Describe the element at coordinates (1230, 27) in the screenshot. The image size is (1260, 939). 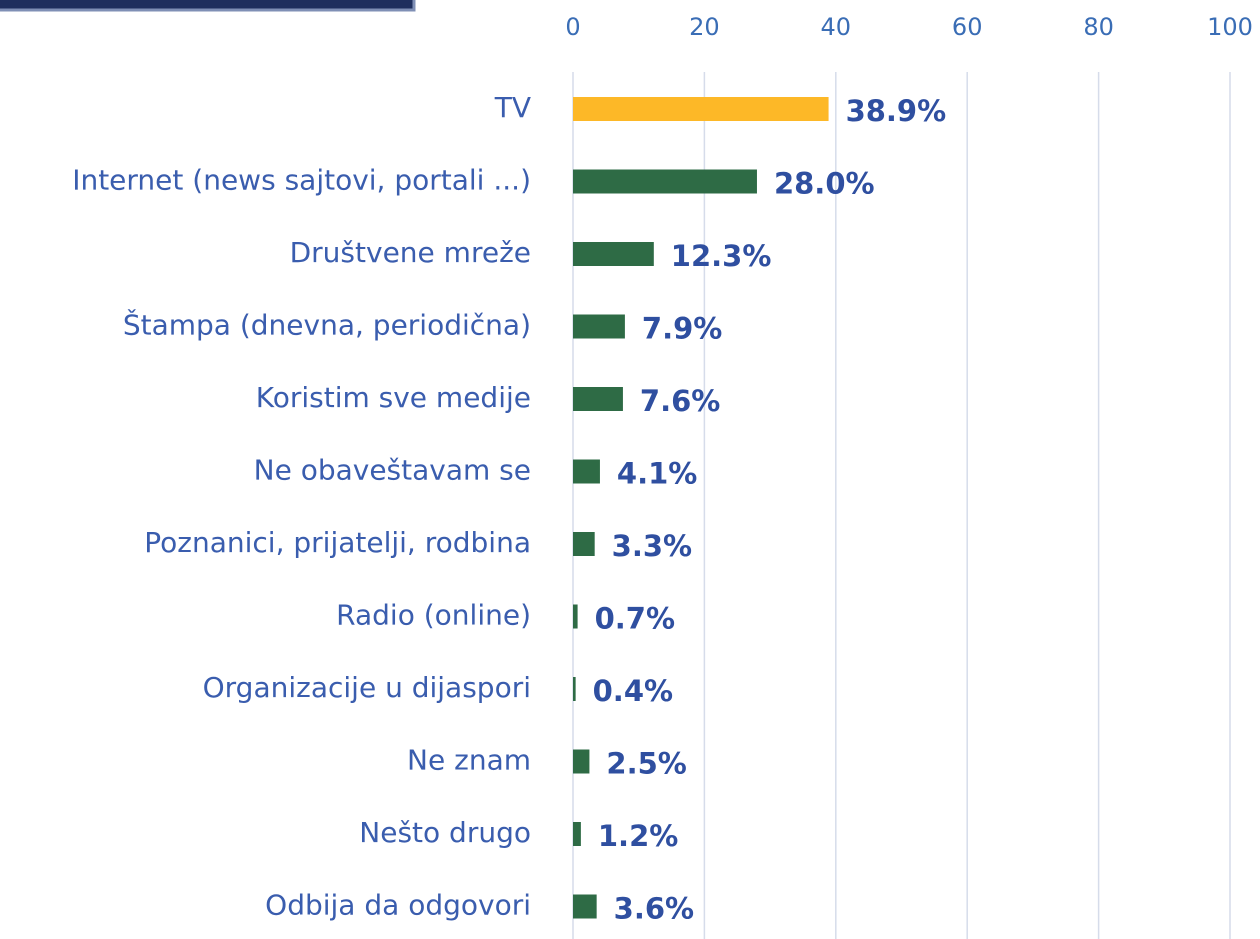
I see `x-tick-label: 100` at that location.